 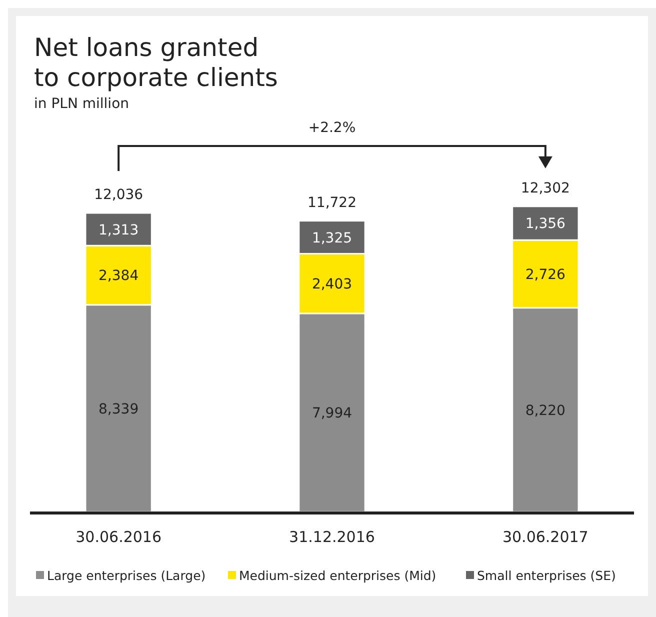 What do you see at coordinates (332, 238) in the screenshot?
I see `data-label: 1,325` at bounding box center [332, 238].